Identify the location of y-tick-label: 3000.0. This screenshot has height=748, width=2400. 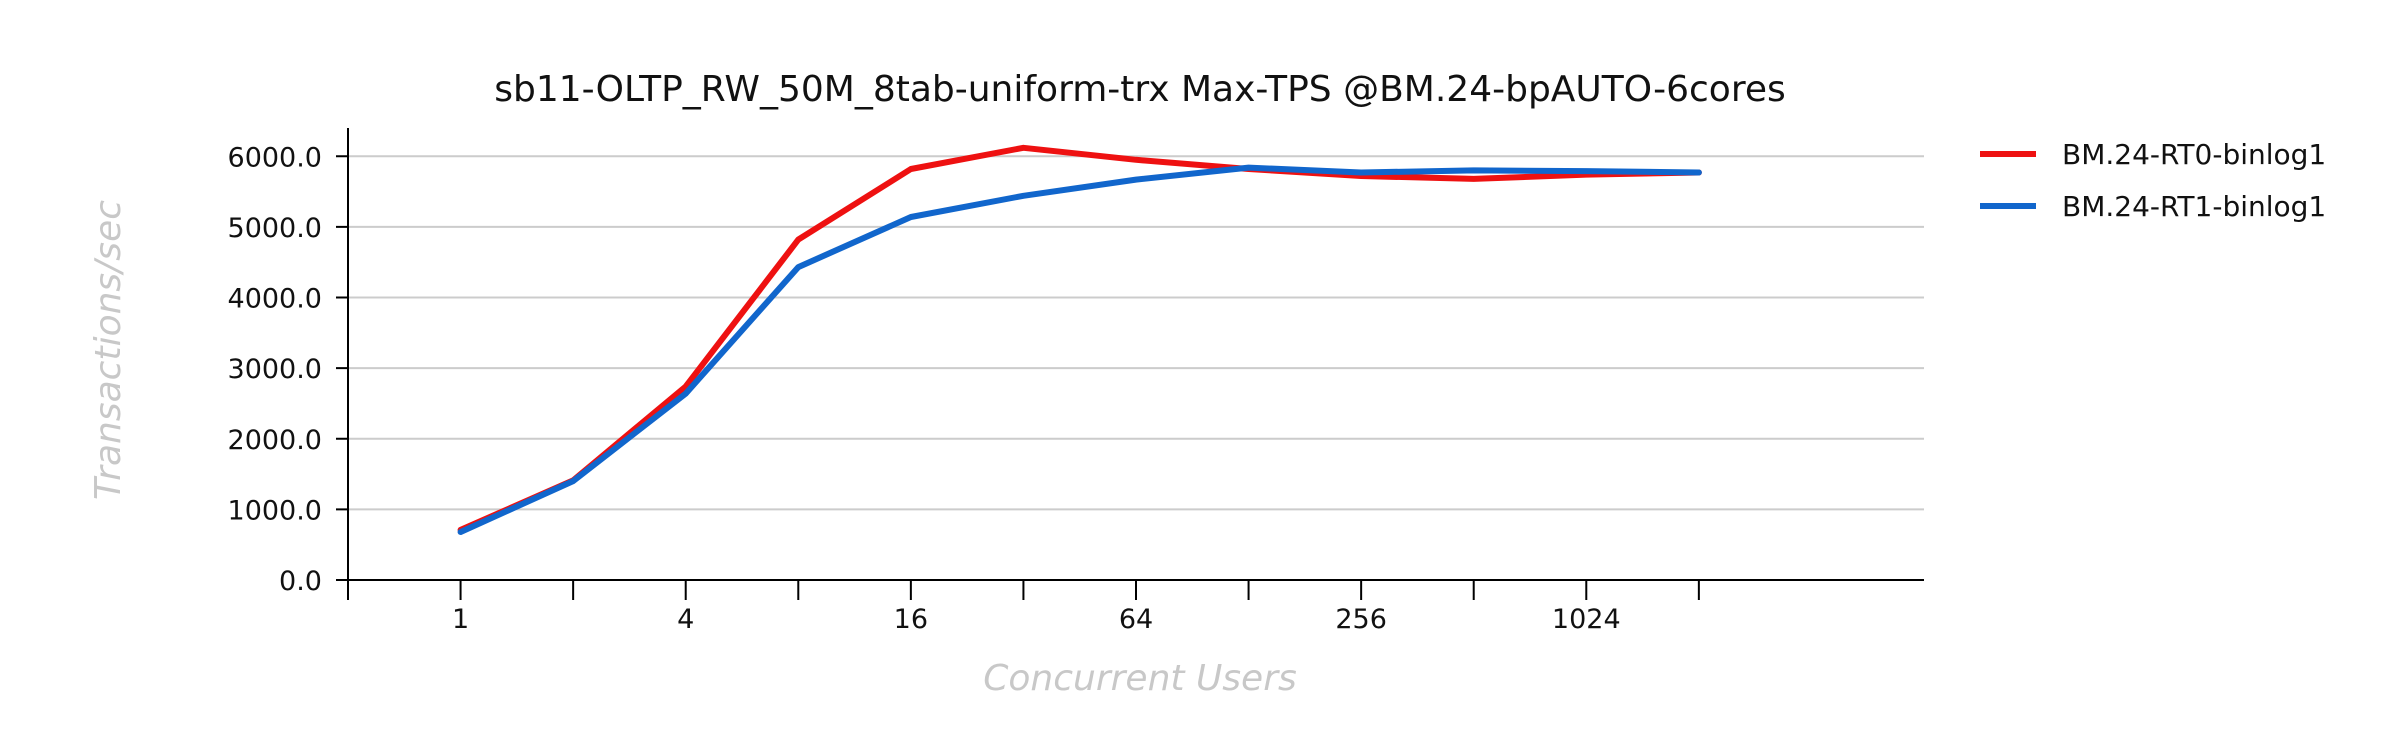
(275, 369).